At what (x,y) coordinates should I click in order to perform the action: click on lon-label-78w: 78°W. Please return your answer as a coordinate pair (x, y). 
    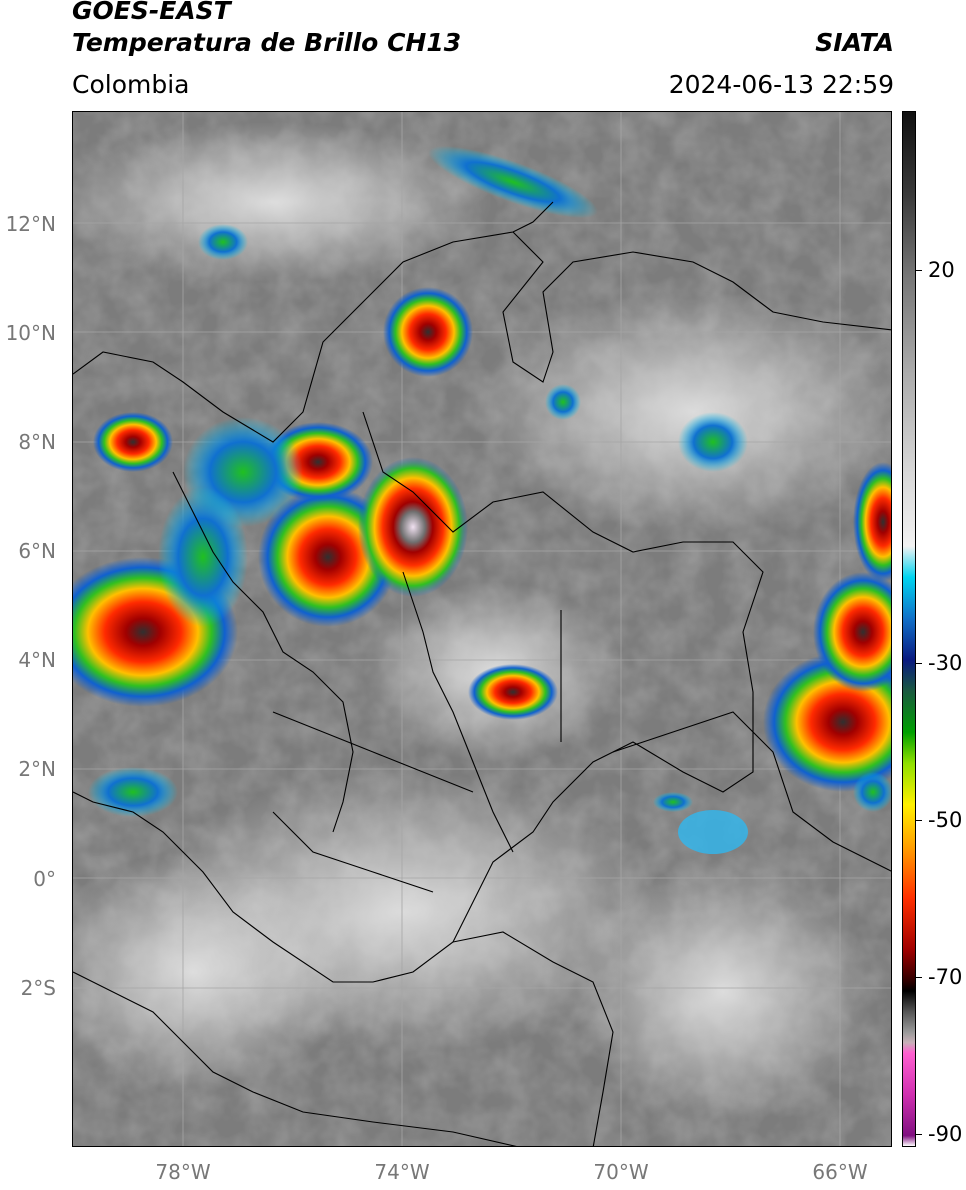
    Looking at the image, I should click on (183, 1172).